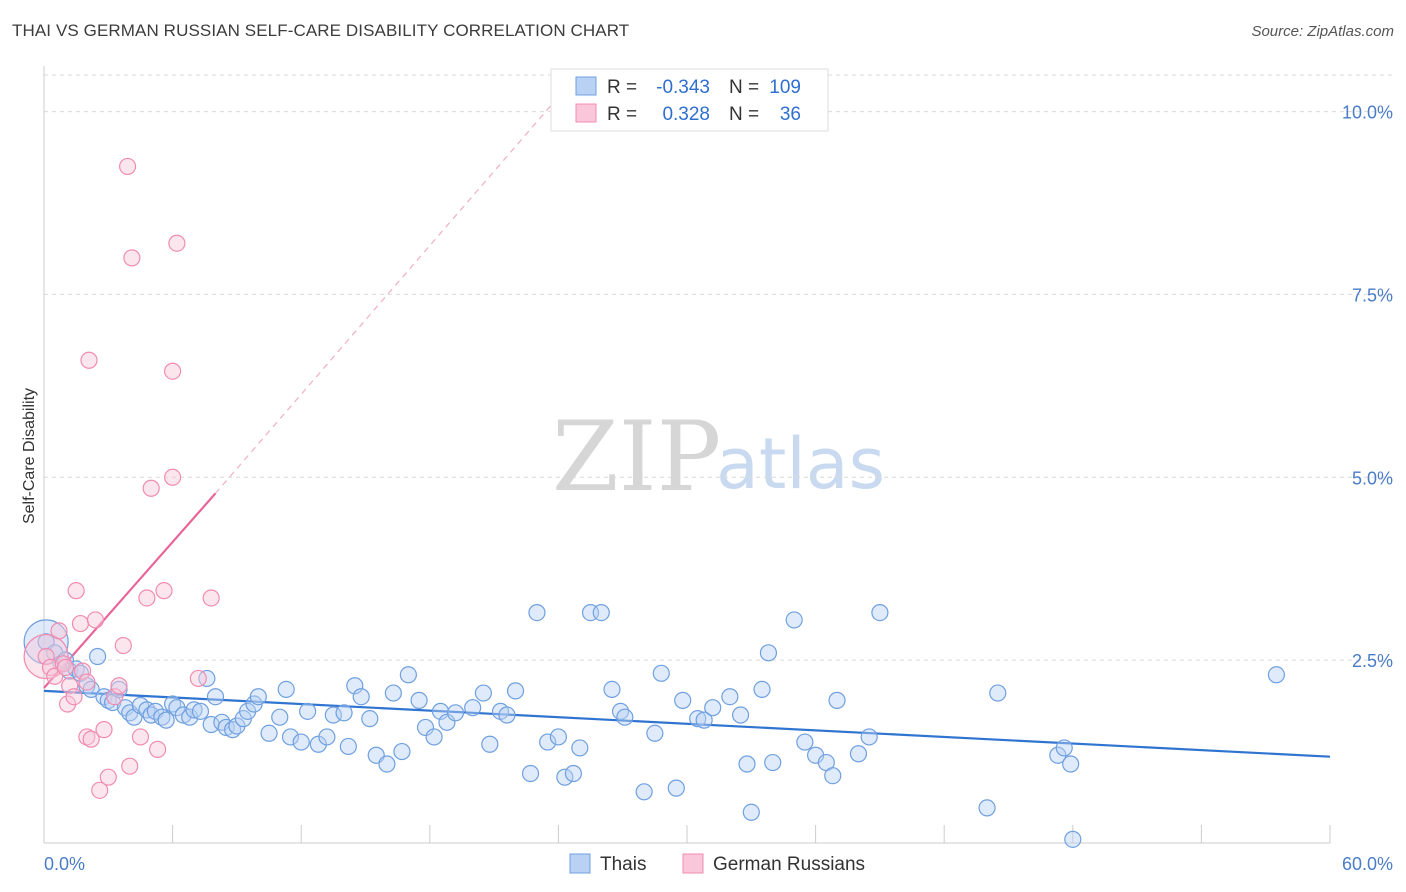  I want to click on legend-n-label-1: N =, so click(744, 87).